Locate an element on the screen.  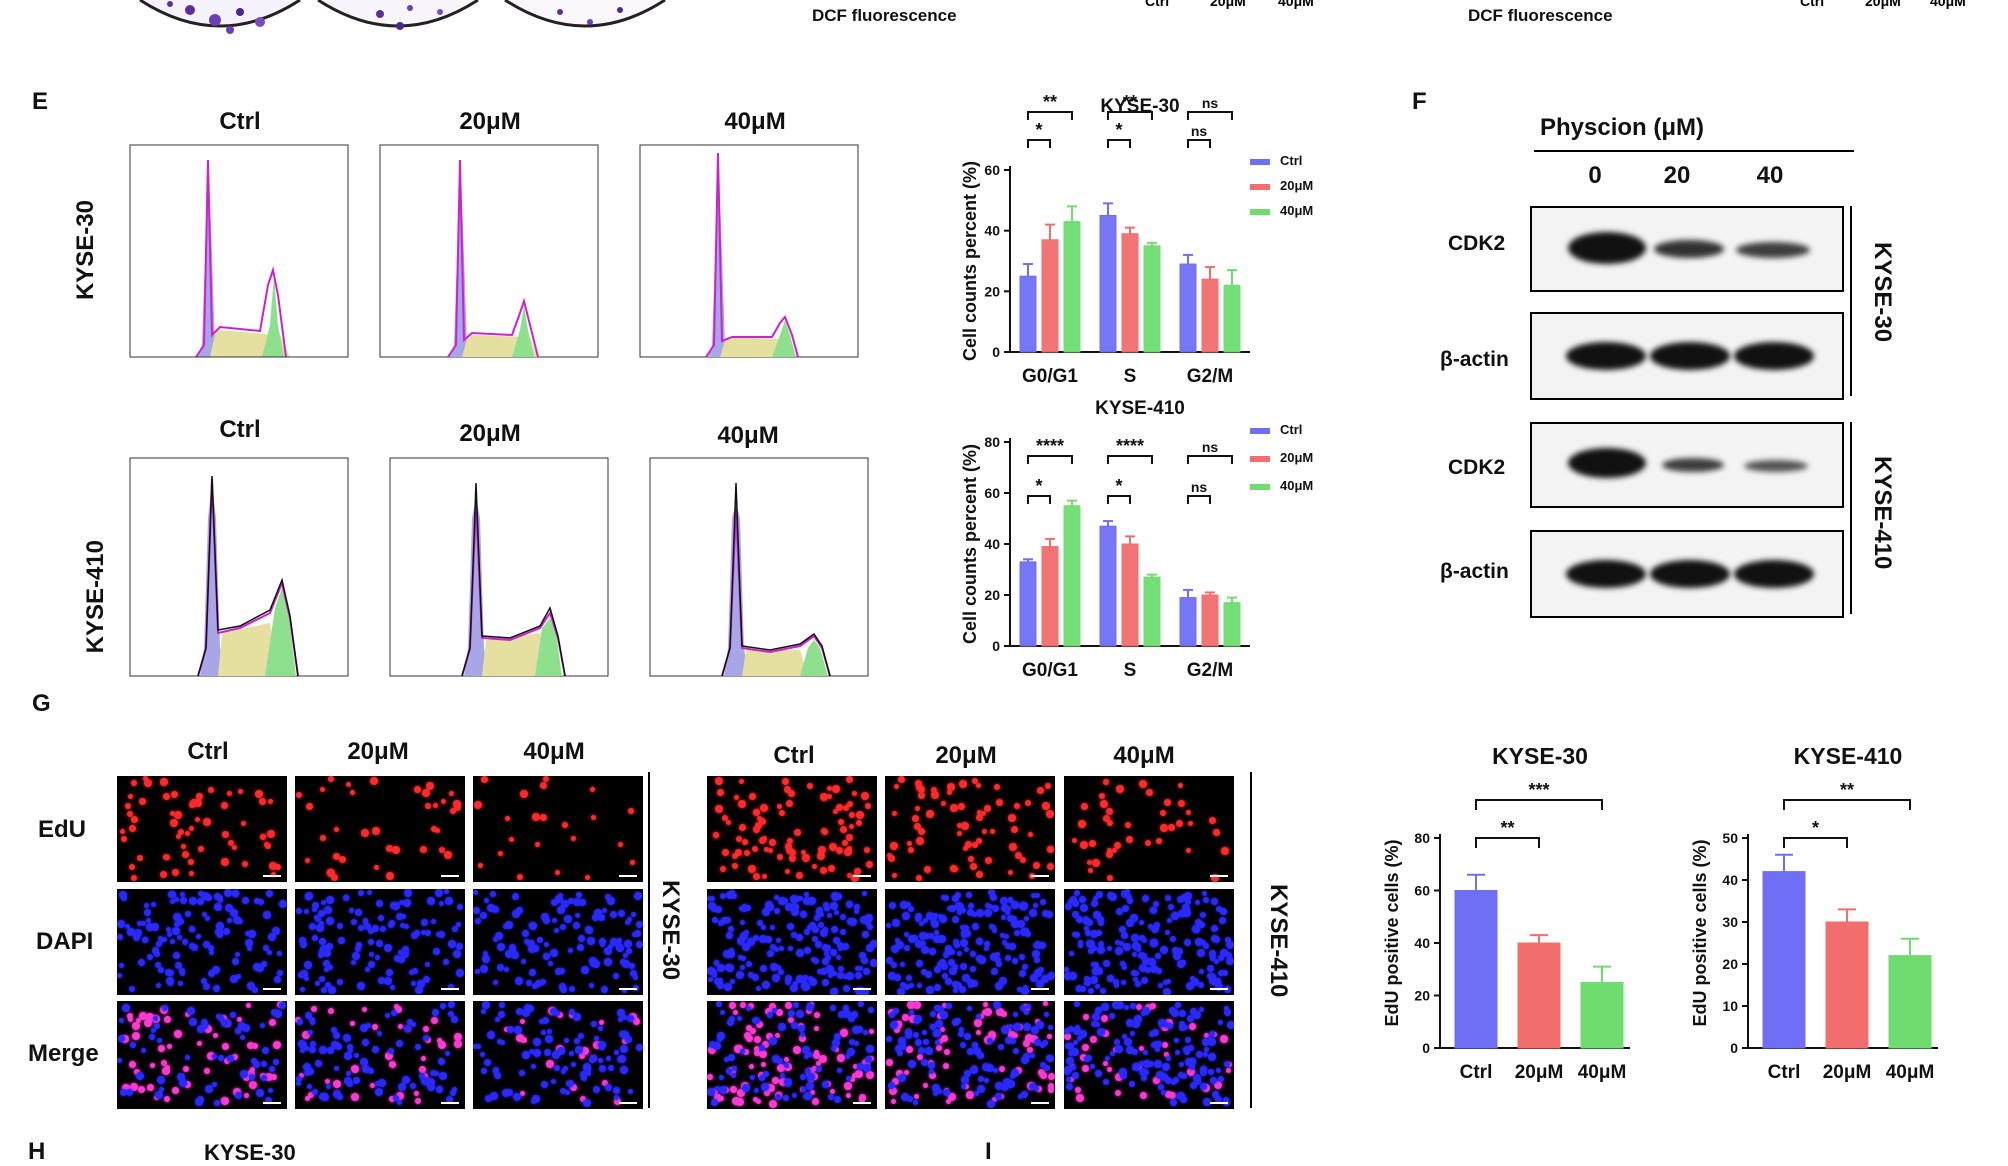
chart-title: KYSE-410 is located at coordinates (1848, 756).